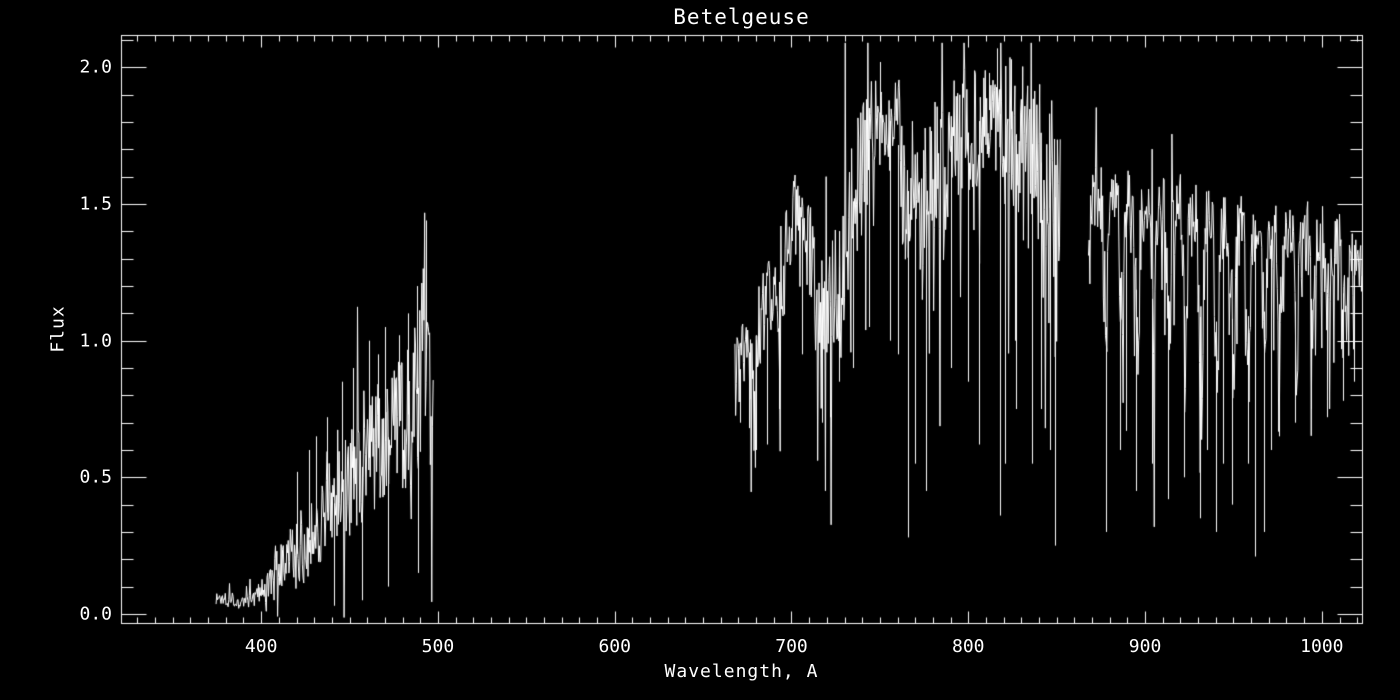  Describe the element at coordinates (95, 614) in the screenshot. I see `y-tick-label: 0.0` at that location.